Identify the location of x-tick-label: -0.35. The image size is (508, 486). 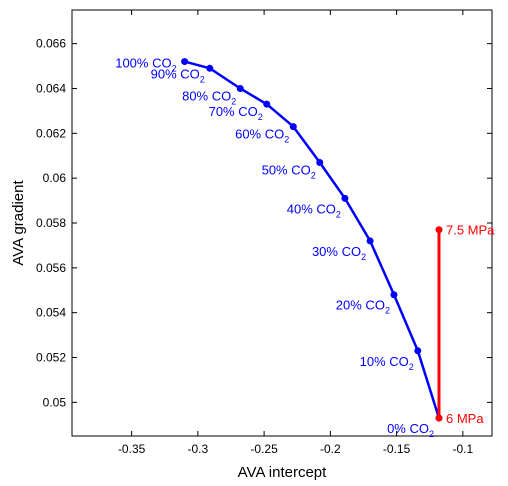
(132, 449).